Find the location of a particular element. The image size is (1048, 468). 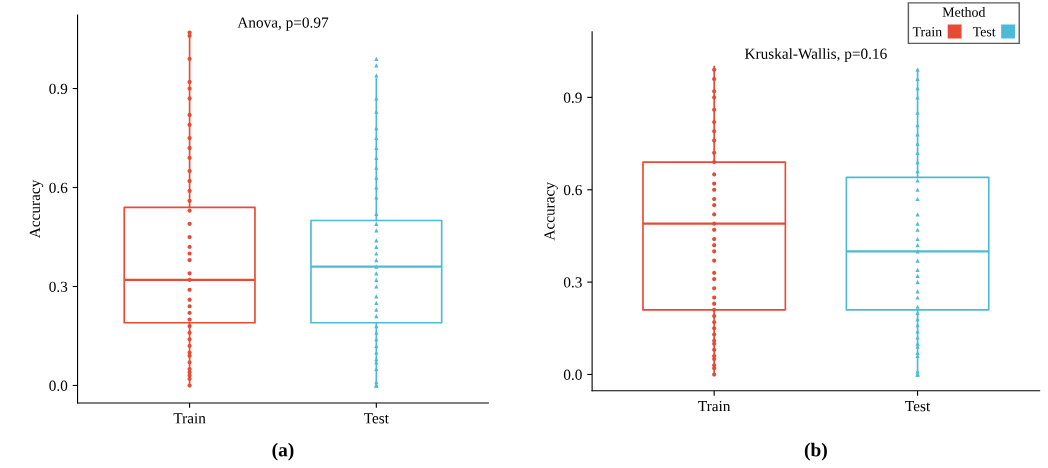

annotation: Kruskal-Wallis, p=0.16 is located at coordinates (815, 55).